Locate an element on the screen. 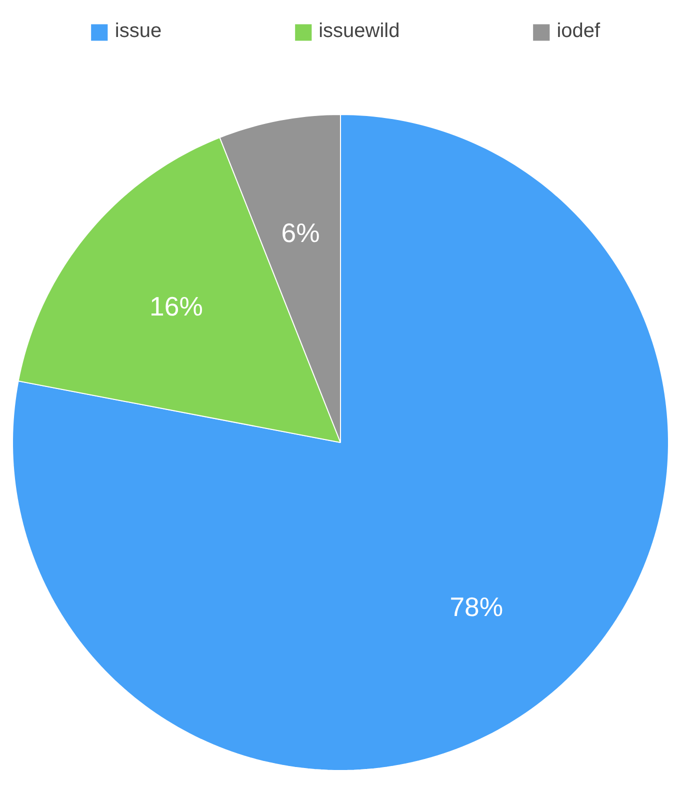 This screenshot has width=688, height=786. legend-label: issue is located at coordinates (138, 31).